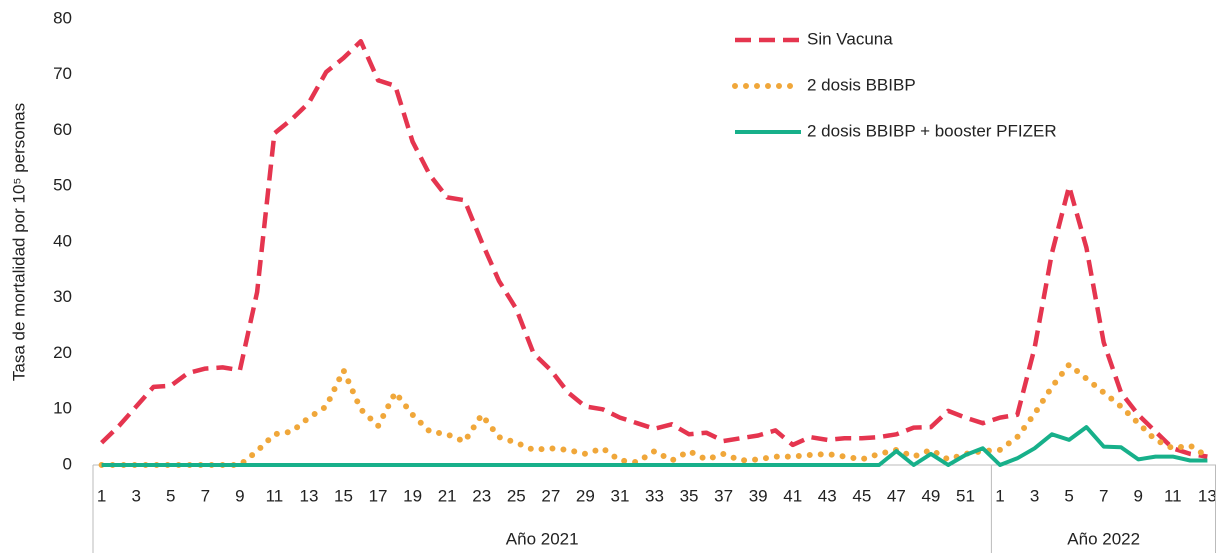  Describe the element at coordinates (861, 84) in the screenshot. I see `legend-label: 2 dosis BBIBP` at that location.